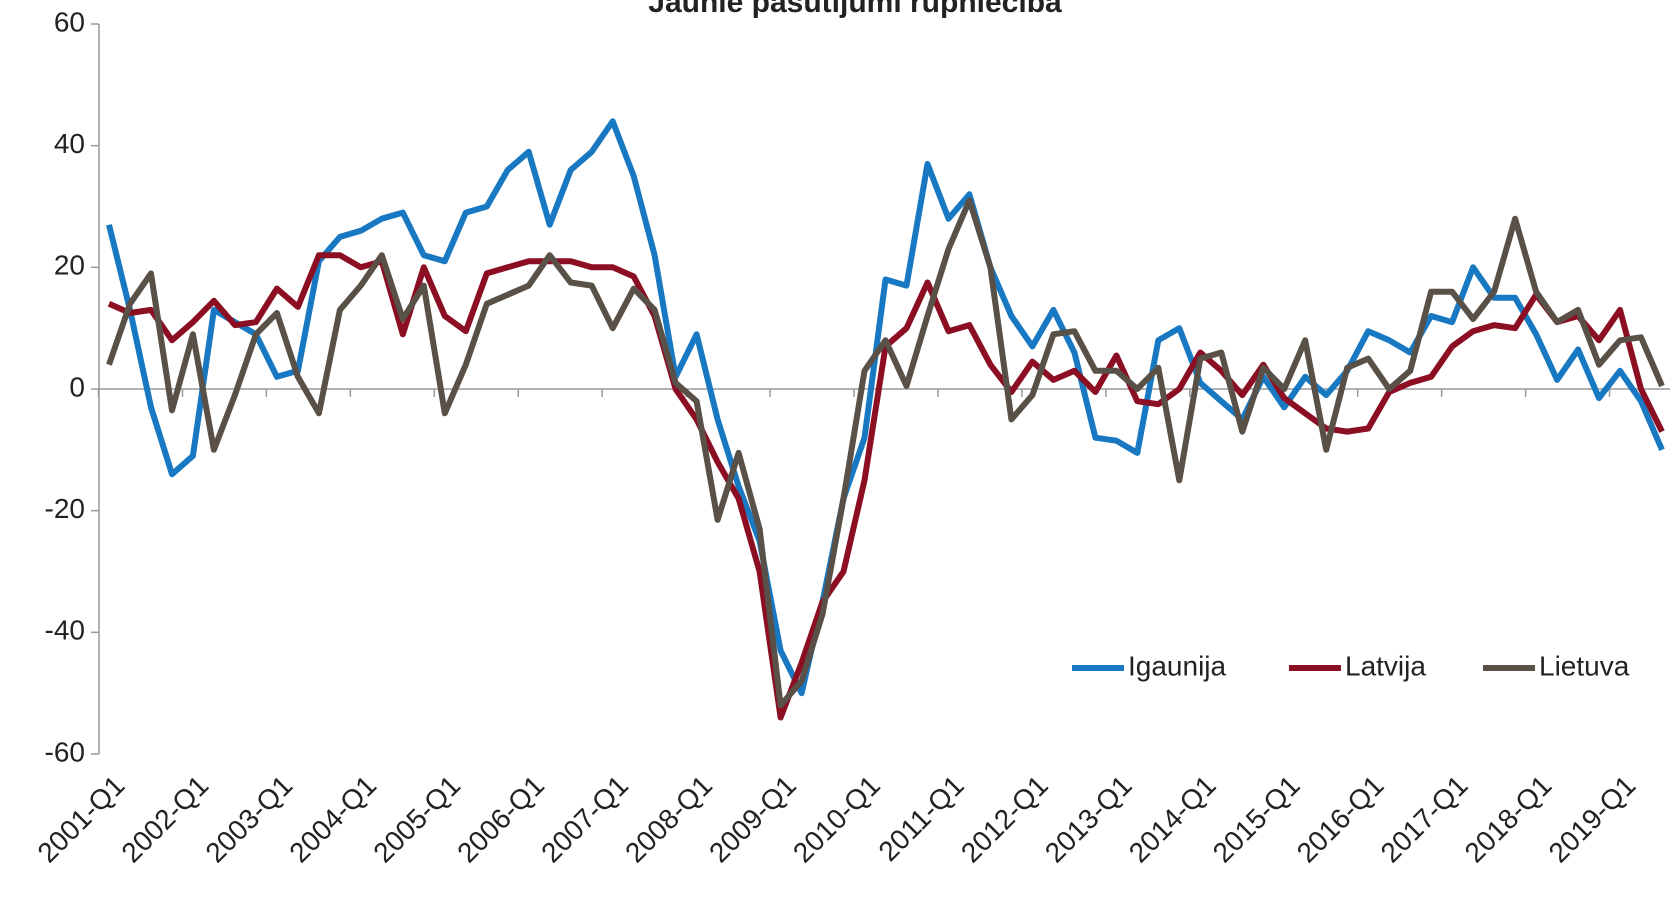  Describe the element at coordinates (1256, 819) in the screenshot. I see `x-tick-label: 2015-Q1` at that location.